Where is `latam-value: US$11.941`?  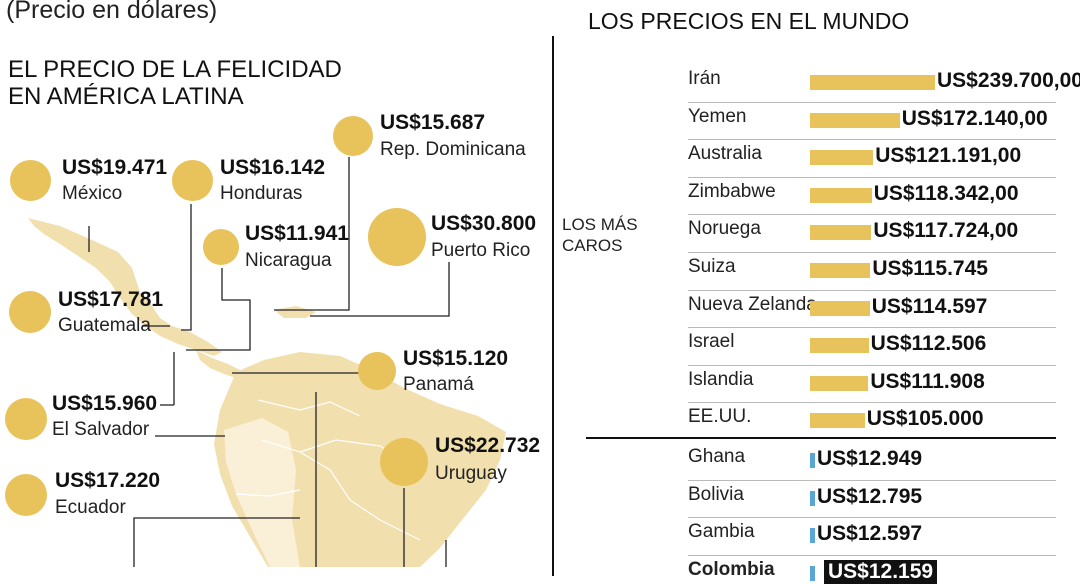
latam-value: US$11.941 is located at coordinates (297, 233).